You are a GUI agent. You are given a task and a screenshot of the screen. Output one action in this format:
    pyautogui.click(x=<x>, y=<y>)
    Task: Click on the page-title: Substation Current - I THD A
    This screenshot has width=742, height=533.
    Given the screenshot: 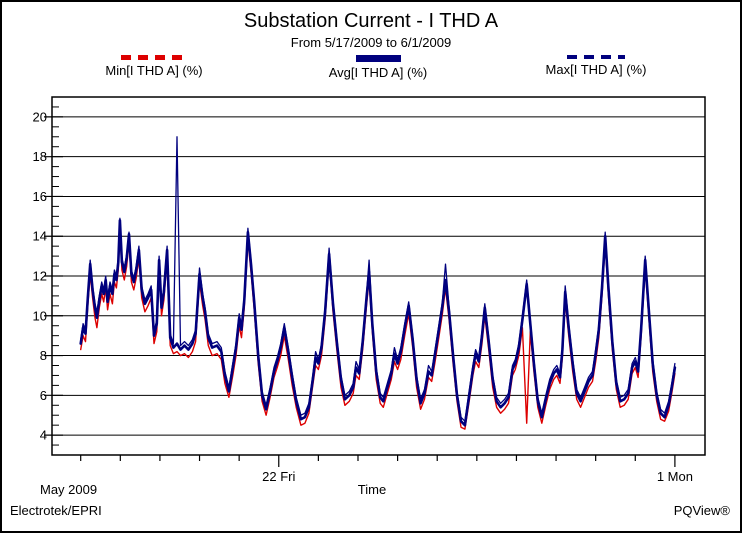 What is the action you would take?
    pyautogui.click(x=371, y=21)
    